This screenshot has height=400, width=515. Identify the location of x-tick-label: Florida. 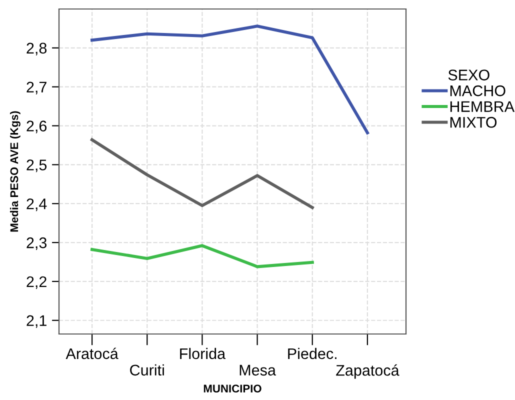
(203, 354).